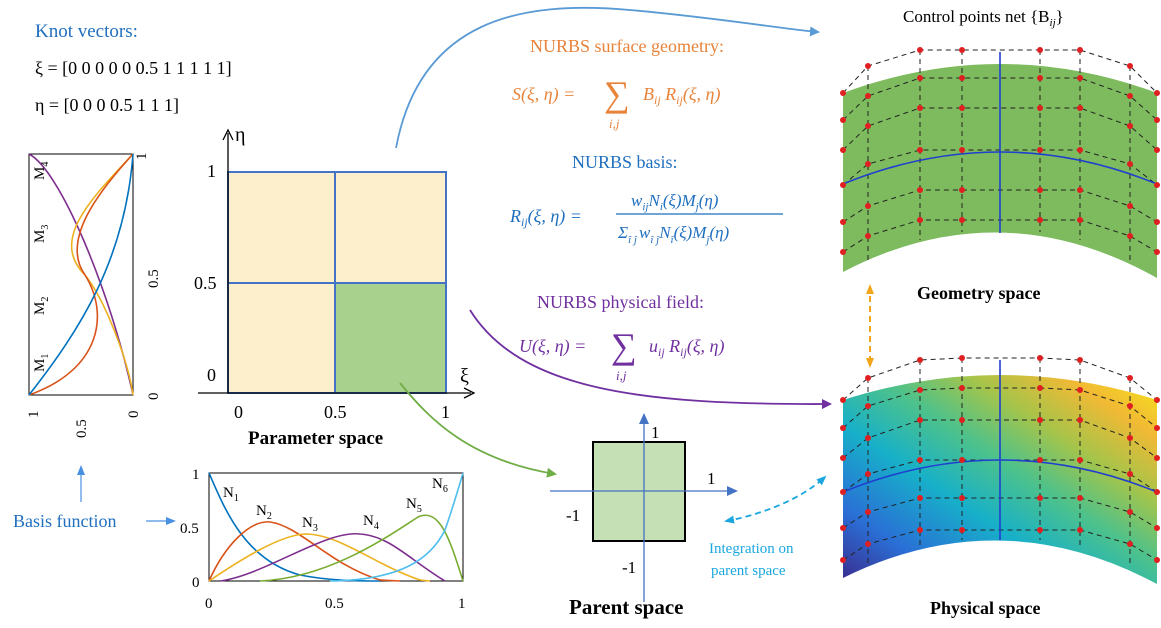 Image resolution: width=1161 pixels, height=628 pixels. Describe the element at coordinates (706, 346) in the screenshot. I see `physical-args: (ξ, η)` at that location.